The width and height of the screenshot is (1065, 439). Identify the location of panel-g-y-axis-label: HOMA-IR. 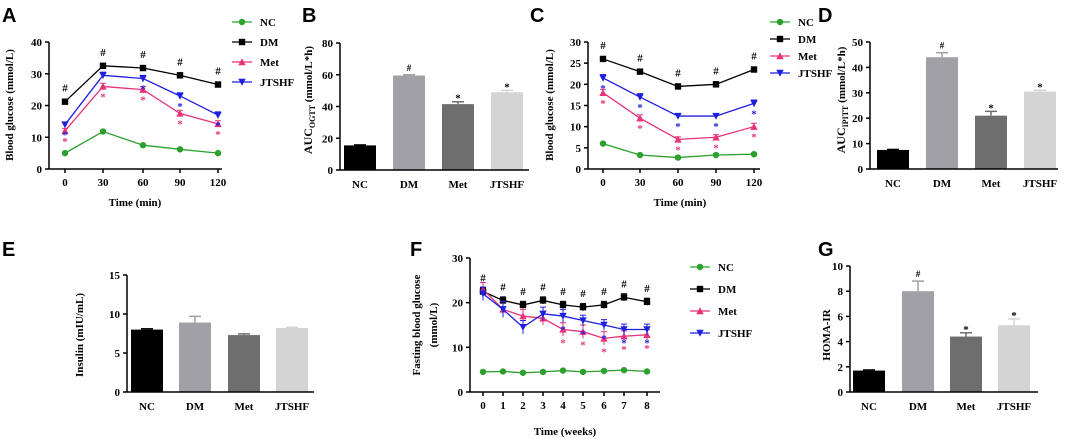
(827, 334).